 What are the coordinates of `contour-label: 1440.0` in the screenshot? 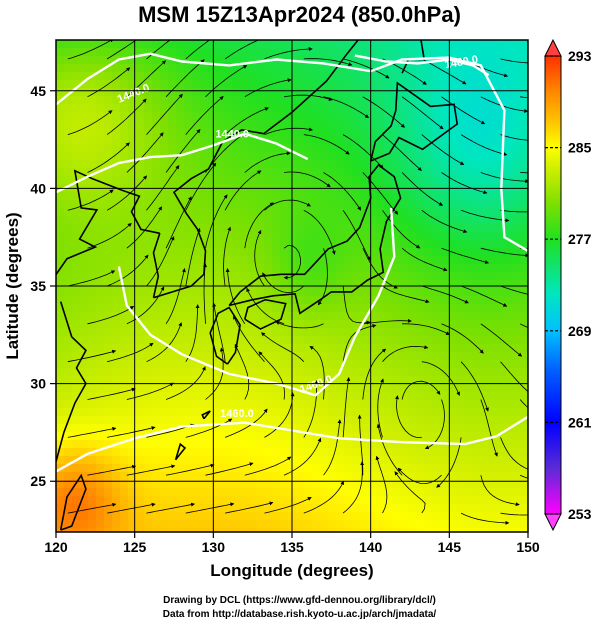 It's located at (232, 135).